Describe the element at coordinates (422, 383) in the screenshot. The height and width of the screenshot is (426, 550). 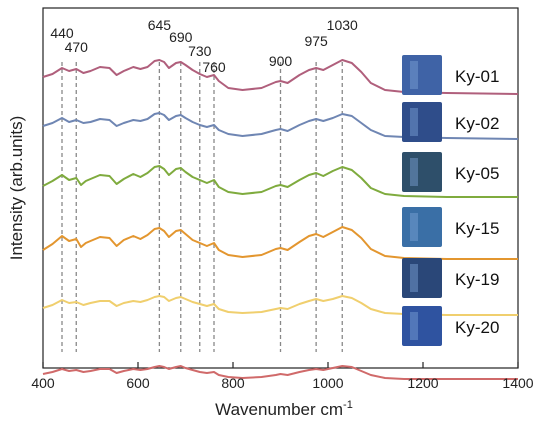
I see `x-tick-label-1200: 1200` at that location.